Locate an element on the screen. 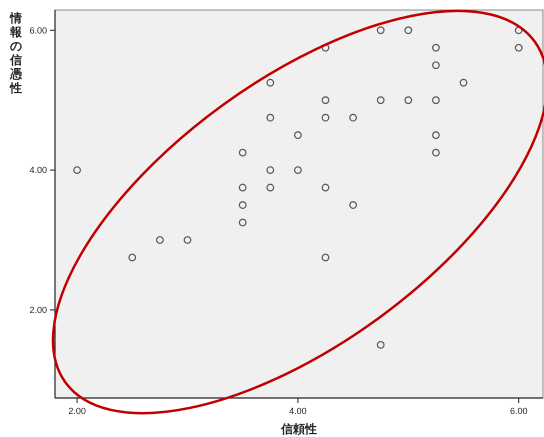 This screenshot has width=544, height=437. y-tick-label: 6.00 is located at coordinates (38, 30).